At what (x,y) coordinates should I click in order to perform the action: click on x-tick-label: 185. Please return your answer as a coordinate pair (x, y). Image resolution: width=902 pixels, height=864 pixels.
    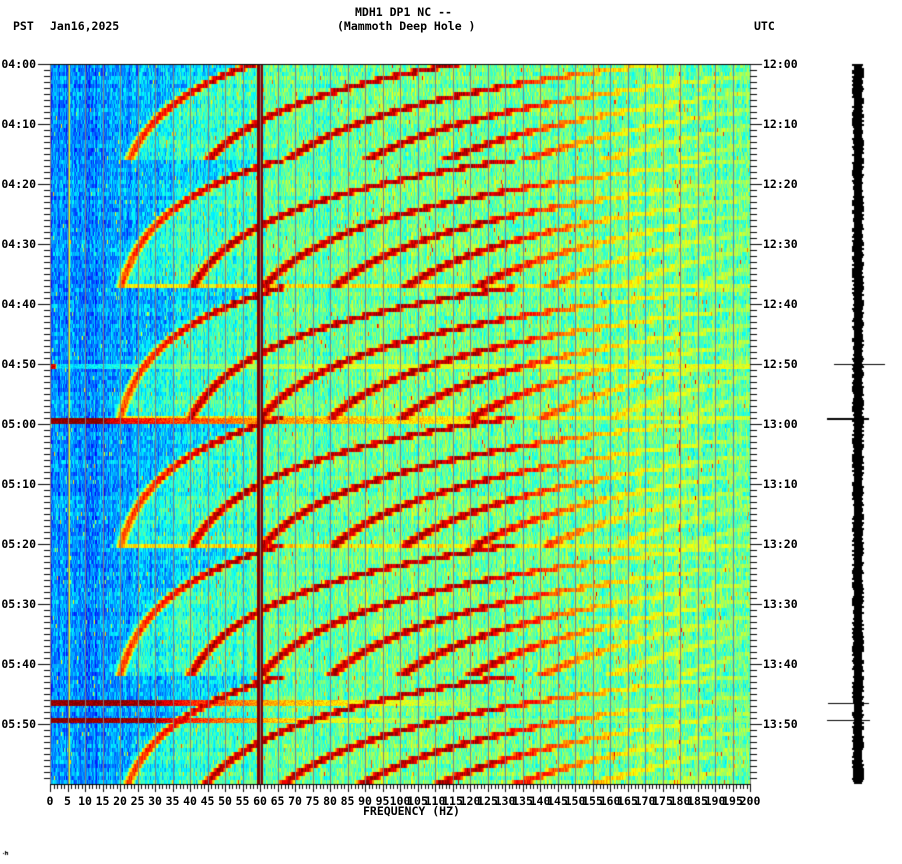
    Looking at the image, I should click on (697, 801).